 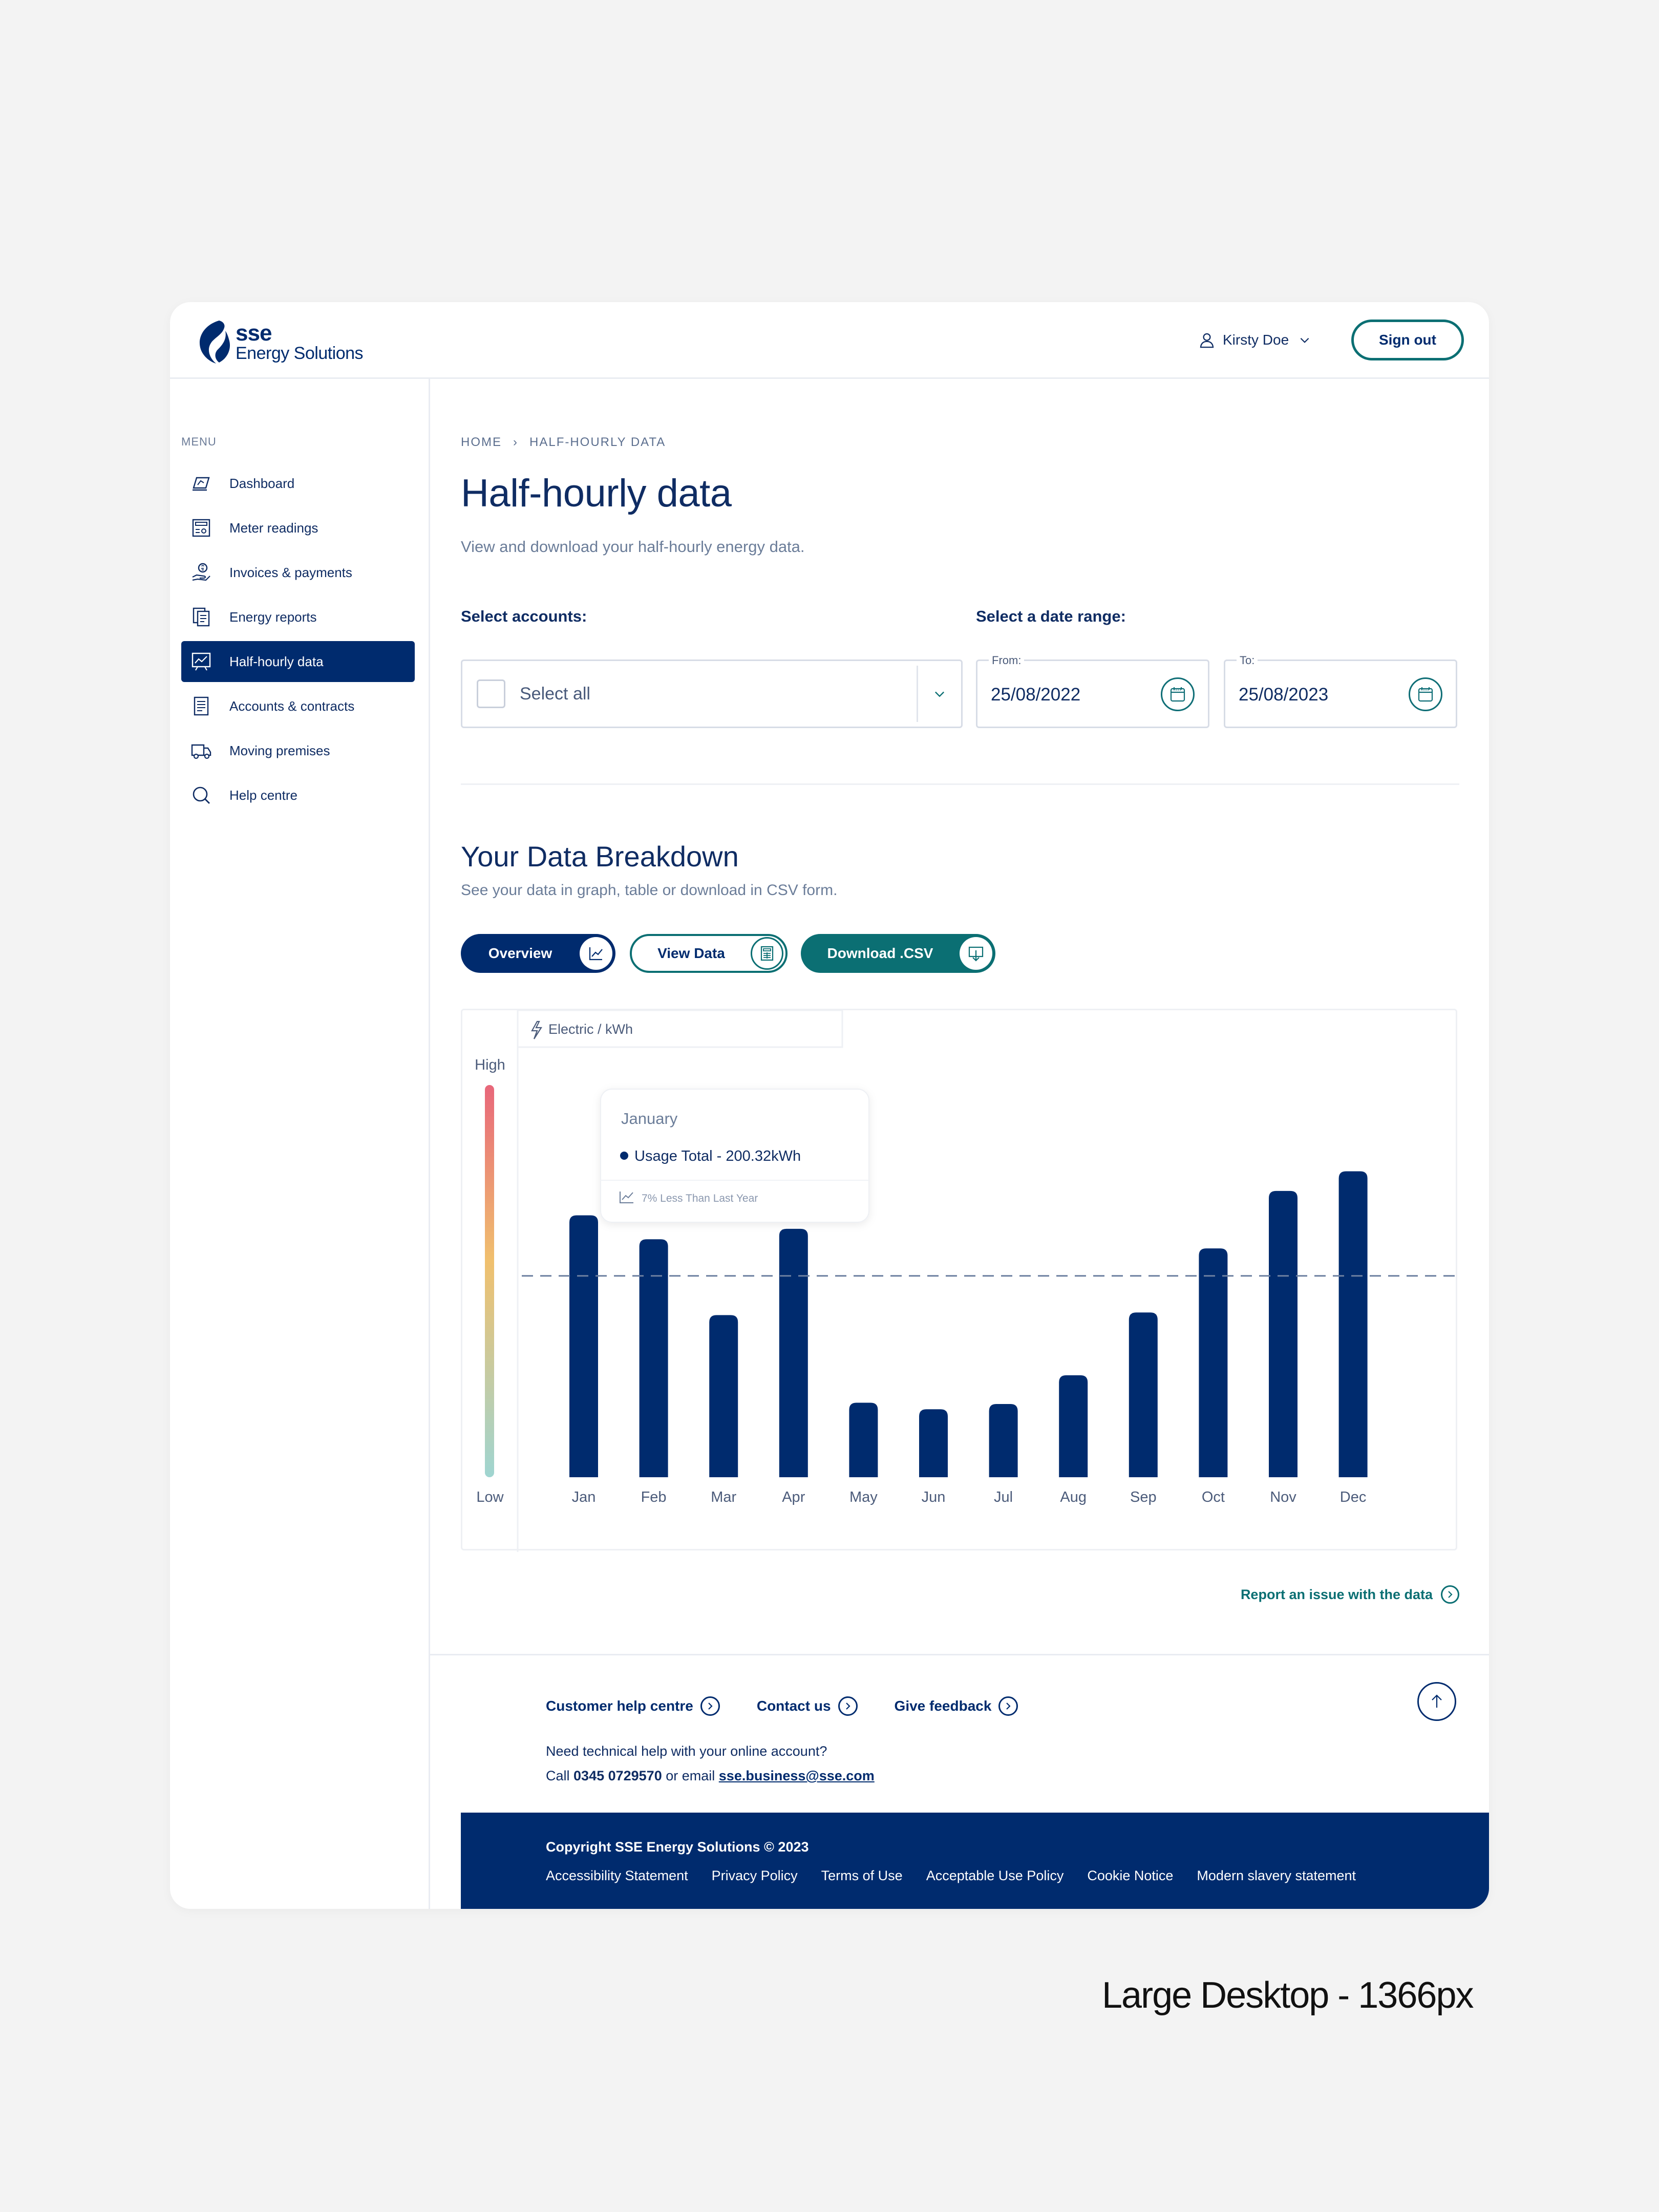 I want to click on sidebar-item-label: Meter readings, so click(x=273, y=528).